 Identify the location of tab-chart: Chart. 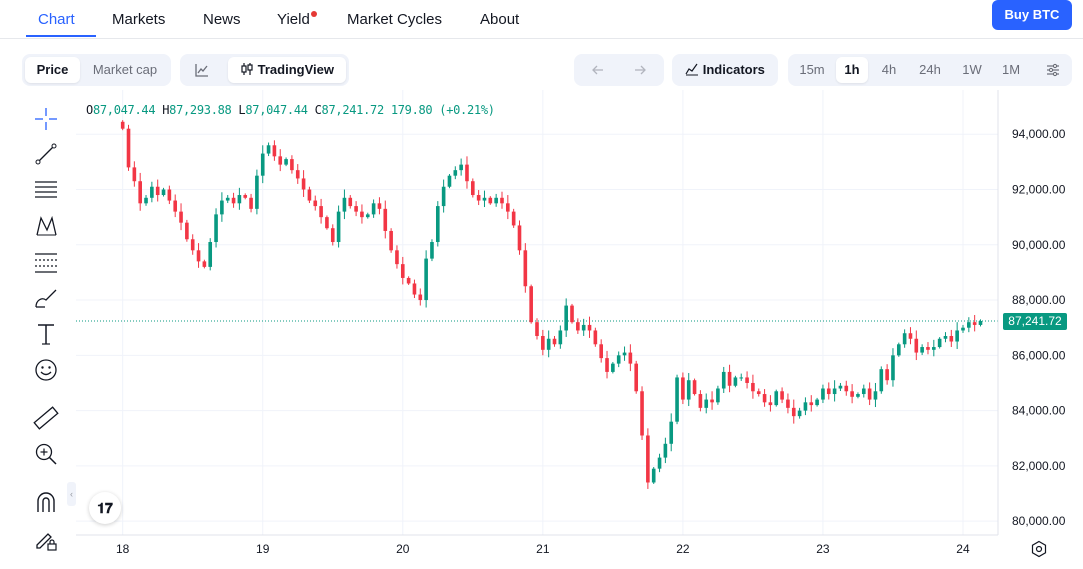
(56, 19).